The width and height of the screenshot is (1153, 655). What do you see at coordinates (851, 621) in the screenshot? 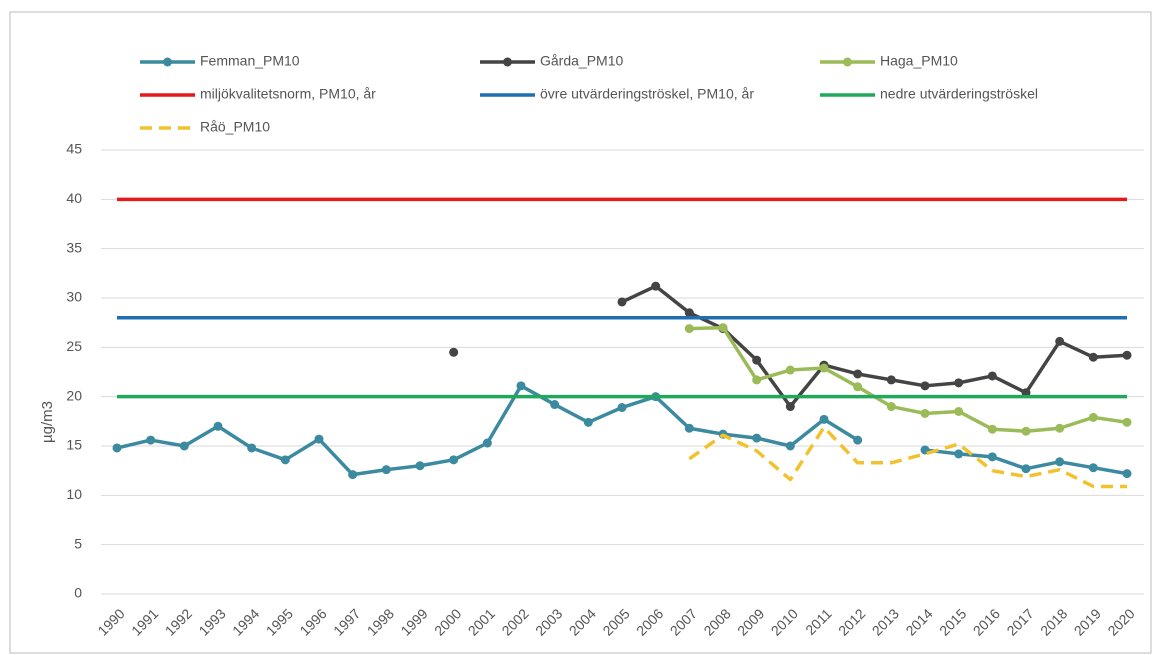
I see `x-tick-label: 2012` at bounding box center [851, 621].